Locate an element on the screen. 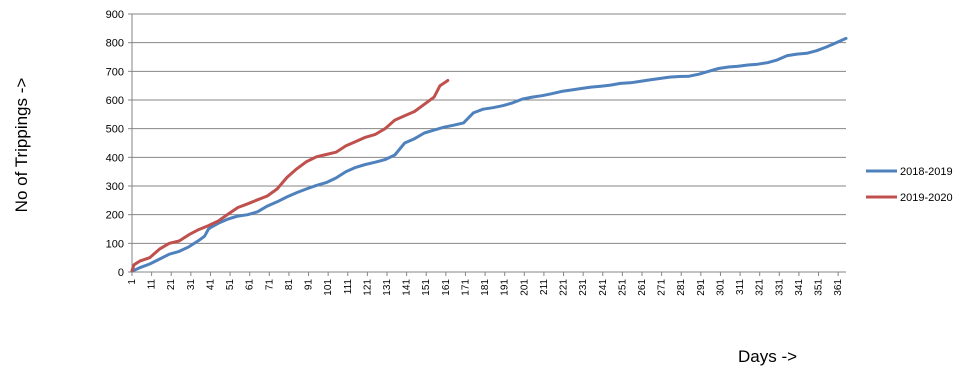 This screenshot has height=371, width=969. x-tick-label: 151 is located at coordinates (426, 287).